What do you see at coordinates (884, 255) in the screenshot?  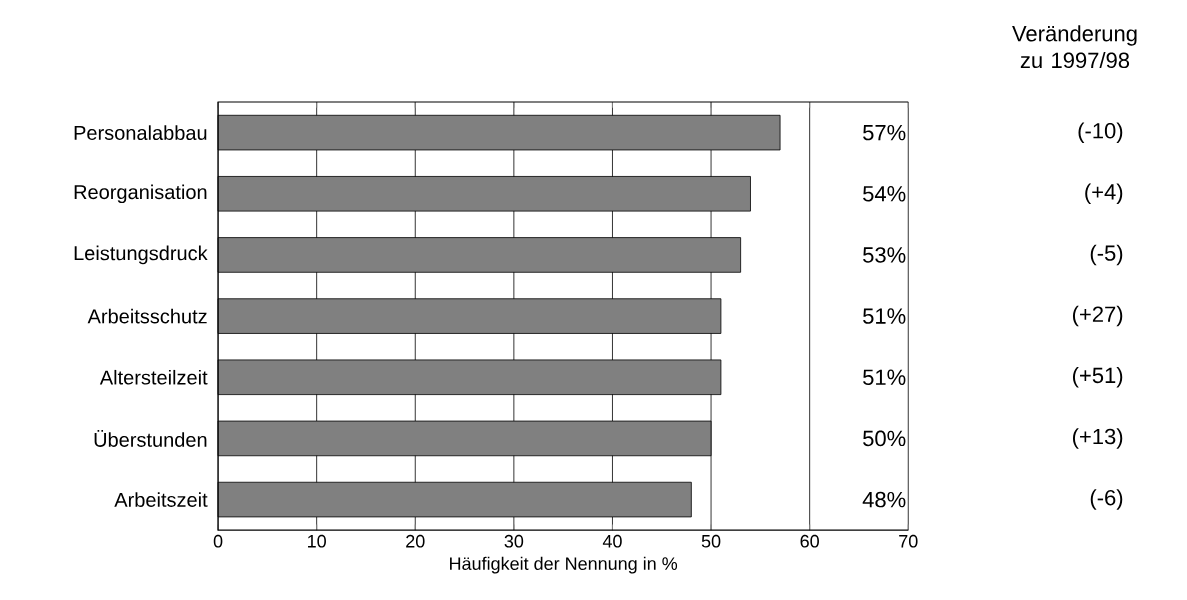 I see `data-label: 53%` at bounding box center [884, 255].